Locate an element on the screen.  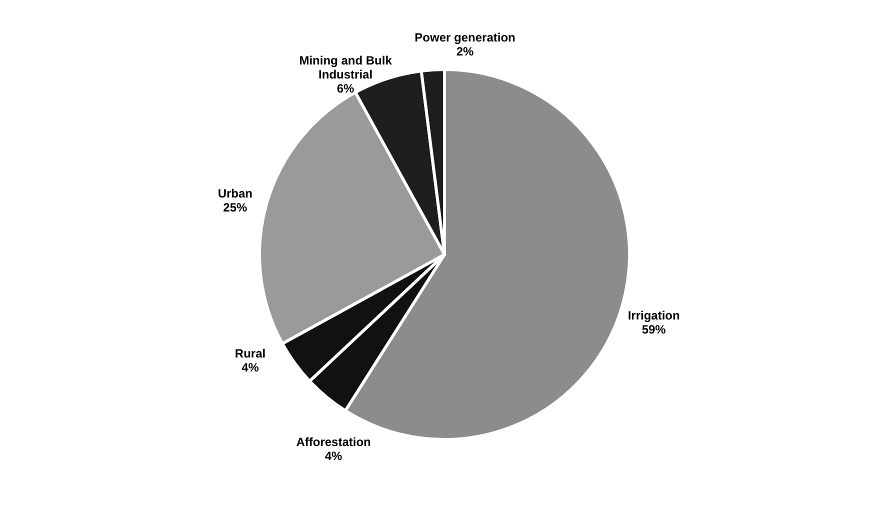
slice-label: Power generation is located at coordinates (465, 37).